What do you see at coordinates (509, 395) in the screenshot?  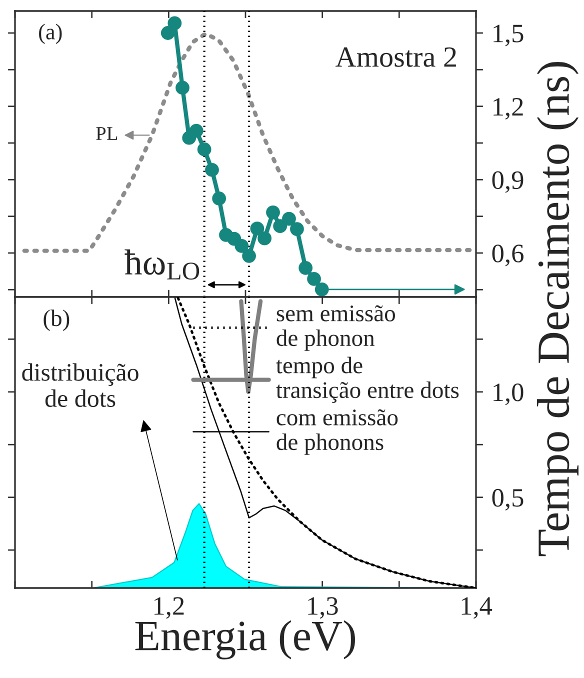 I see `y-tick-label: 1,0` at bounding box center [509, 395].